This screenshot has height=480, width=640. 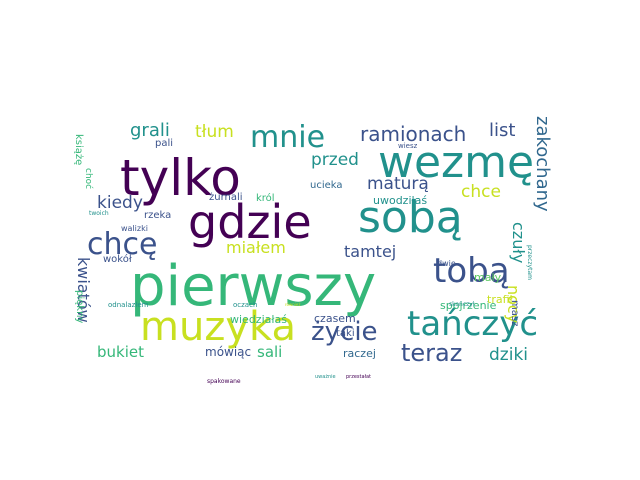 I want to click on word-3: wezmę, so click(x=456, y=162).